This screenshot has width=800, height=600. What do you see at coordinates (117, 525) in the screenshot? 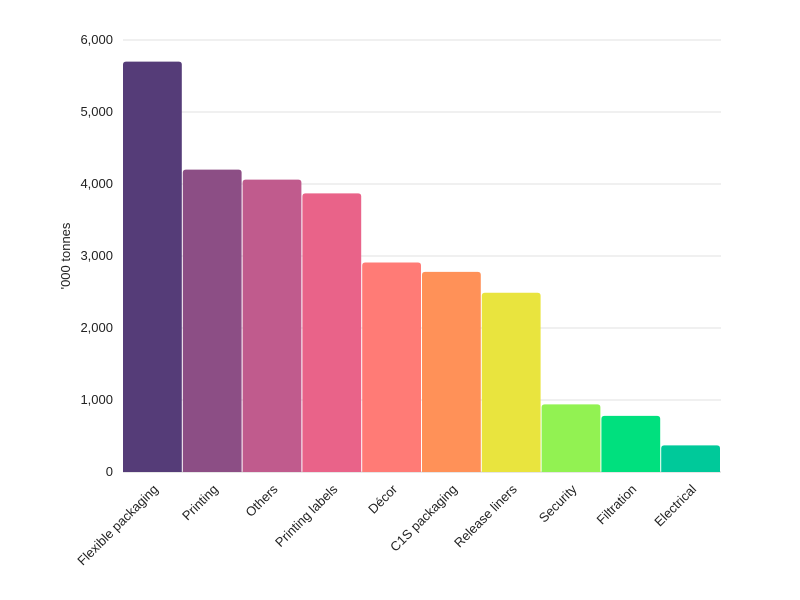
I see `x-category-label: Flexible packaging` at bounding box center [117, 525].